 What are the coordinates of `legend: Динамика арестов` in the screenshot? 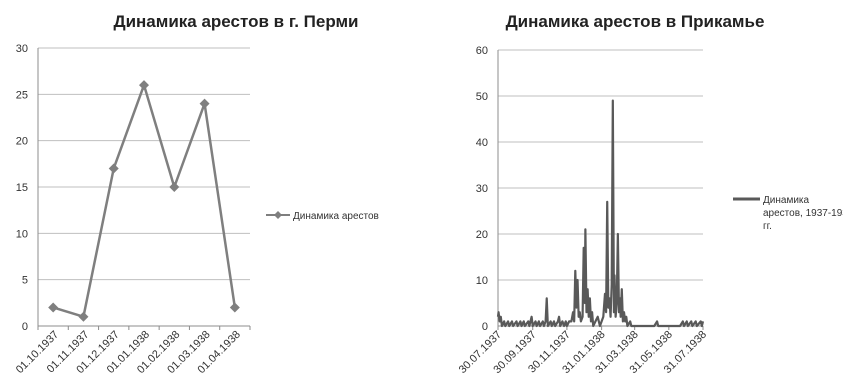 It's located at (322, 216).